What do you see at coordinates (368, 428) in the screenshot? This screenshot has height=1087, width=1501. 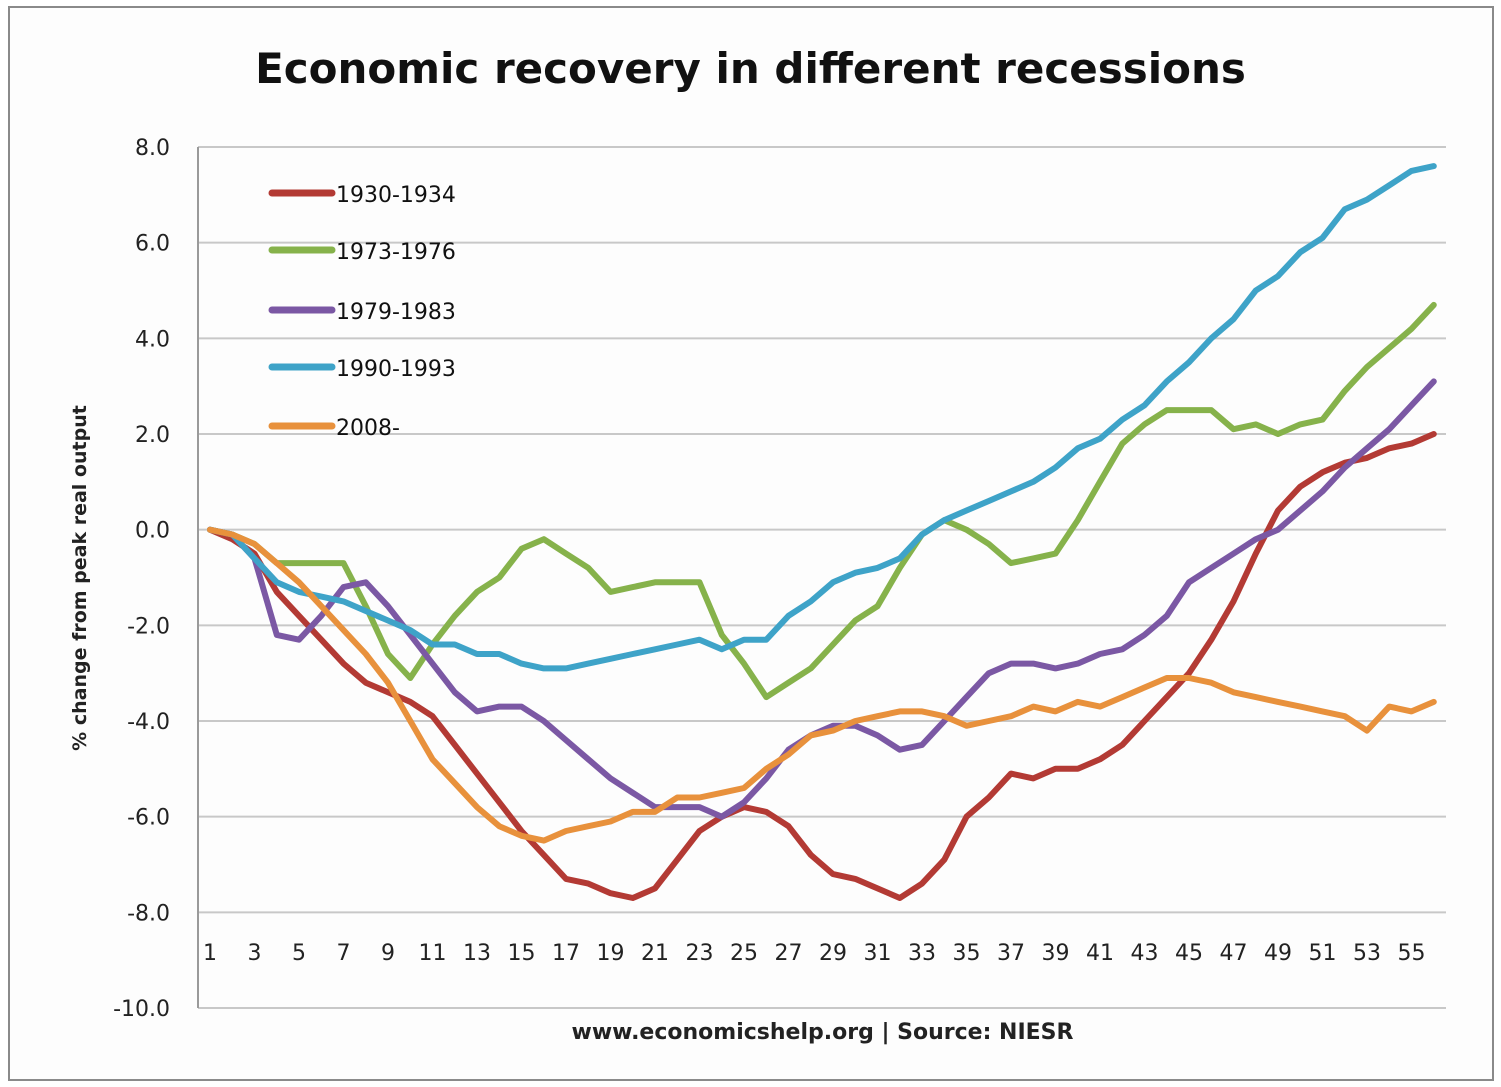 I see `legend-label: 2008-` at bounding box center [368, 428].